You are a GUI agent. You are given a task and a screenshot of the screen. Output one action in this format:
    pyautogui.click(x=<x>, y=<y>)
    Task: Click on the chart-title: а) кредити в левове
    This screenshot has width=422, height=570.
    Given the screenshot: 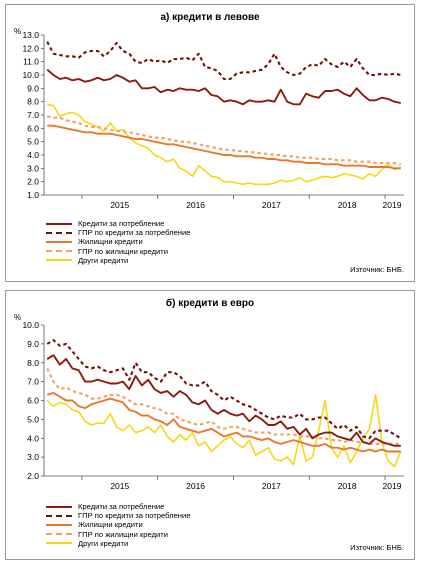 What is the action you would take?
    pyautogui.click(x=210, y=17)
    